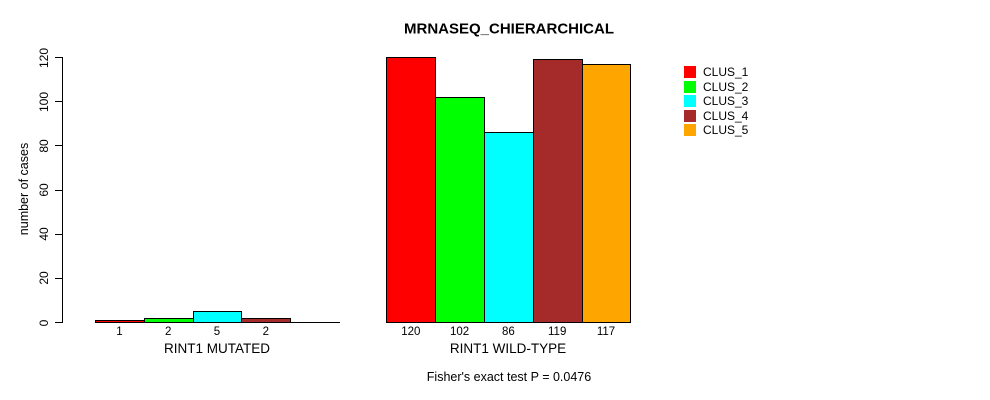  I want to click on legend-item-clus-5: CLUS_5, so click(716, 130).